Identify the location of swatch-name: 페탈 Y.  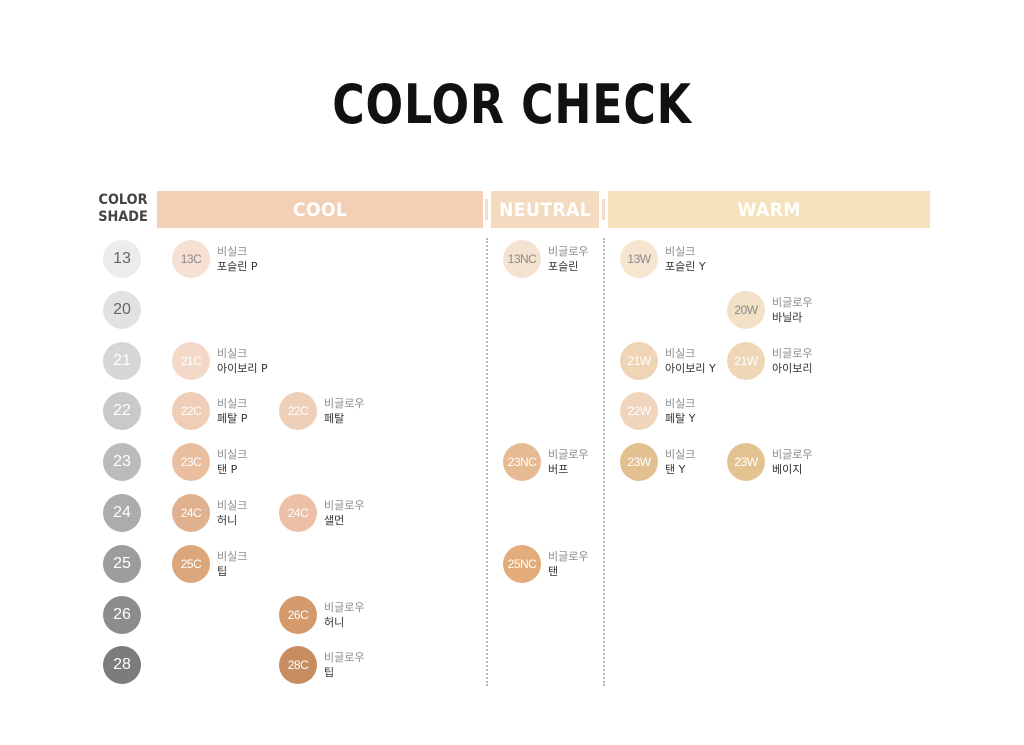
(680, 419).